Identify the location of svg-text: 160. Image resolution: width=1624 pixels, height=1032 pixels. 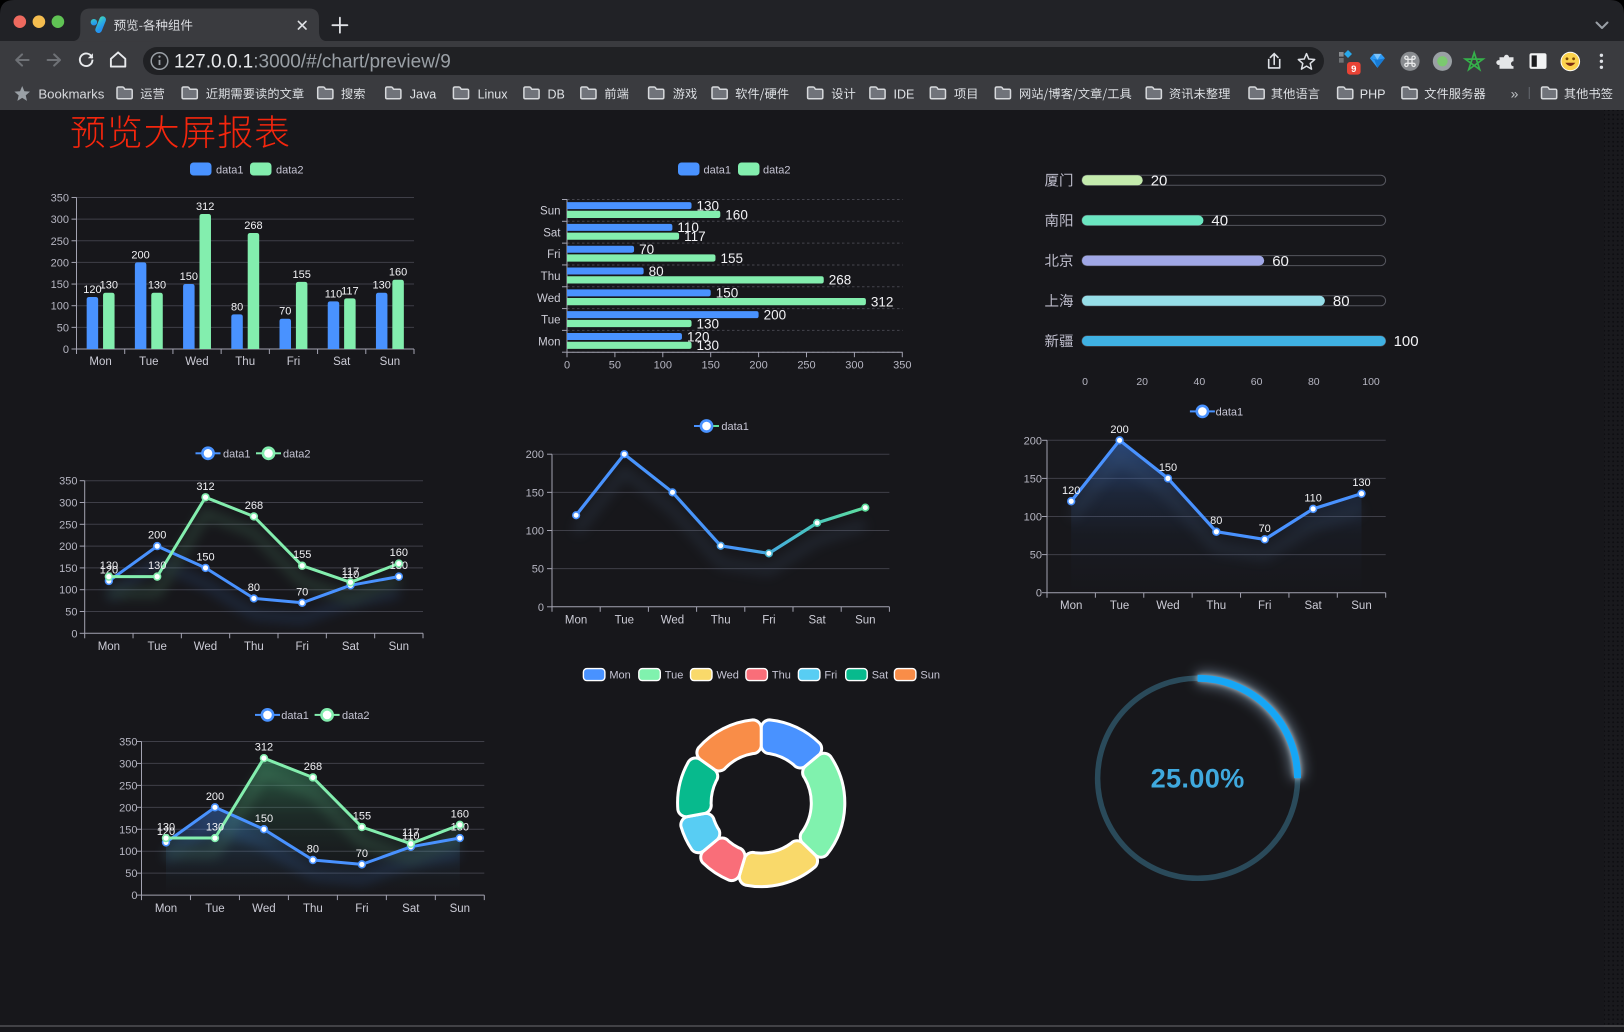
(460, 814).